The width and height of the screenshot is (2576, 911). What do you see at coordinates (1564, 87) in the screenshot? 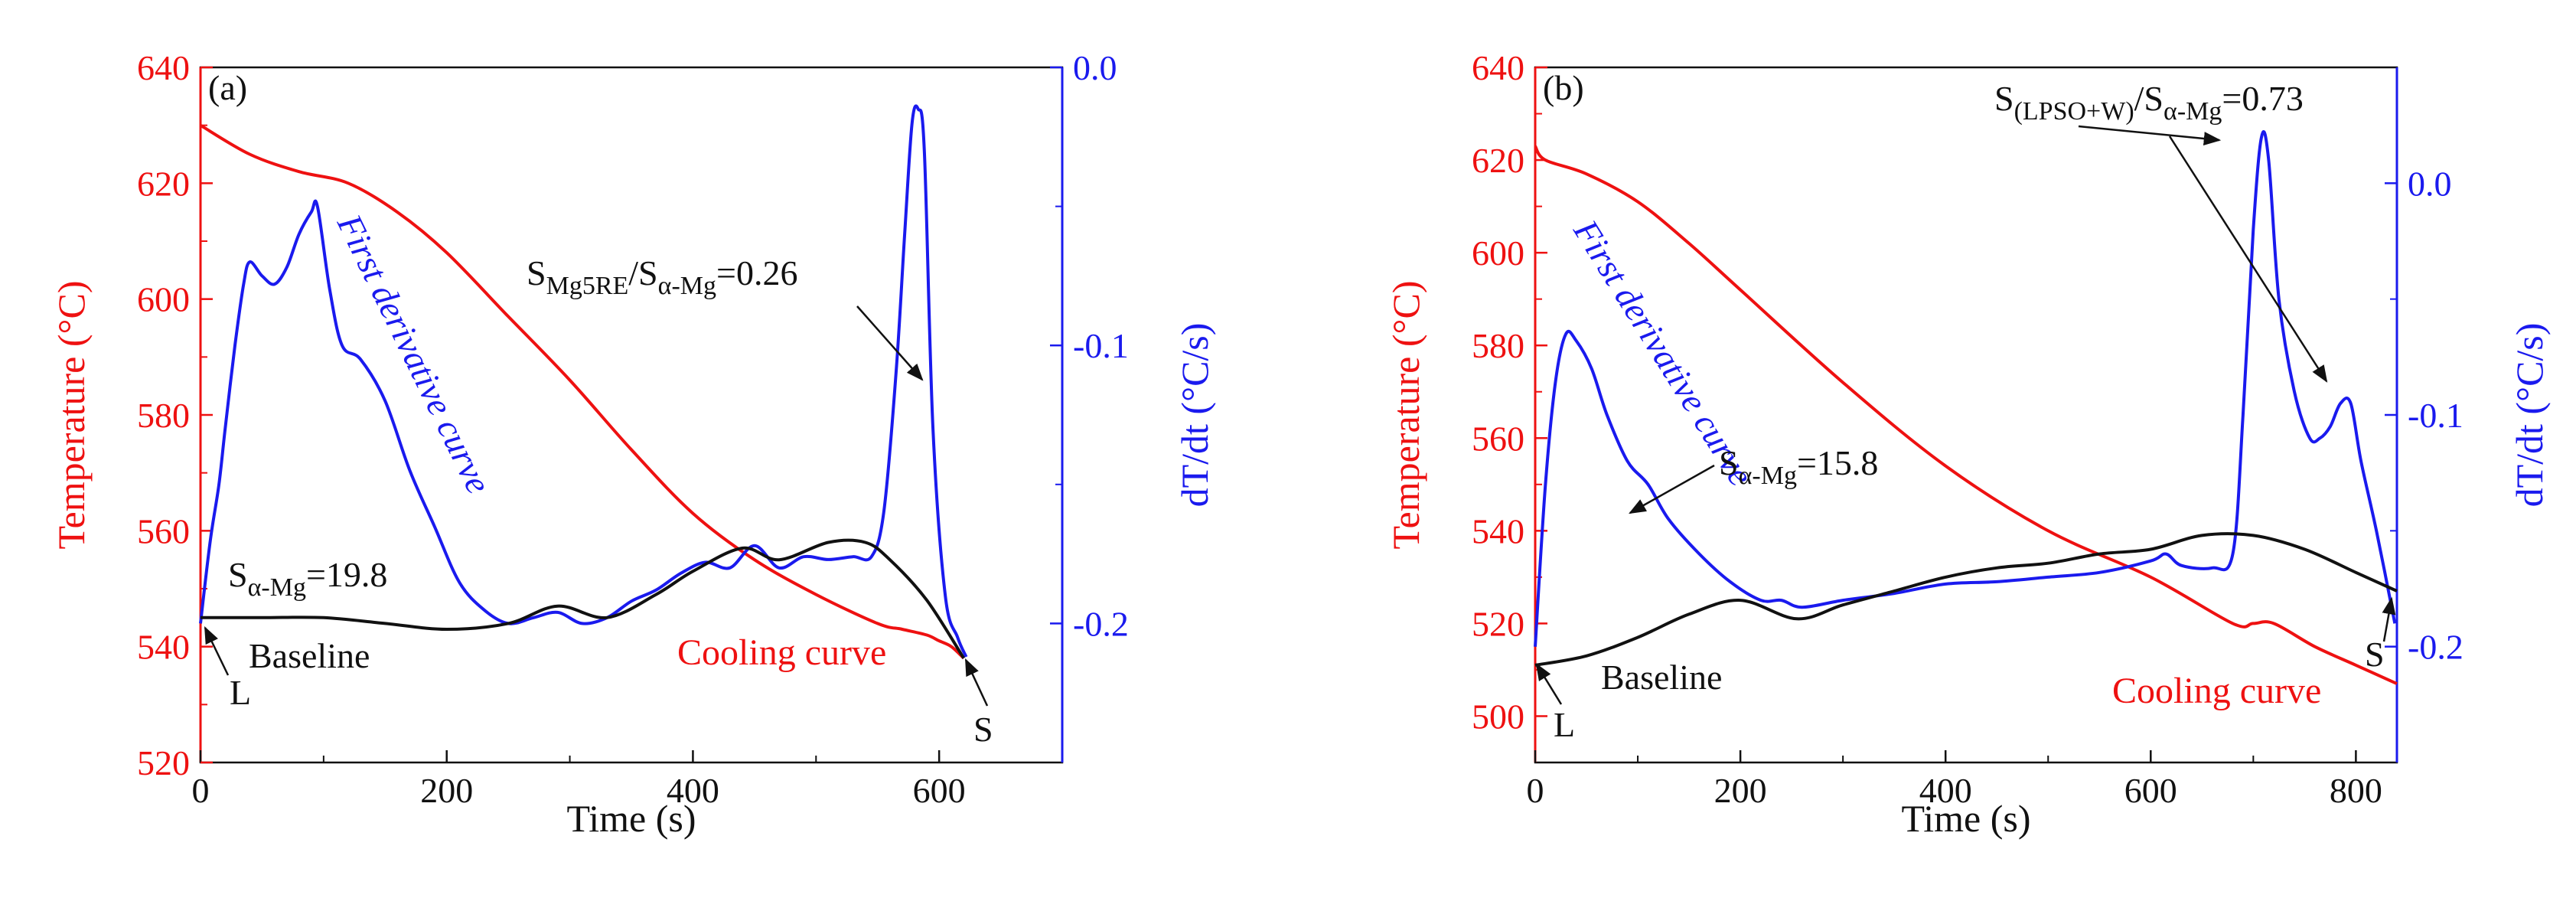
I see `panel-label-b: (b)` at bounding box center [1564, 87].